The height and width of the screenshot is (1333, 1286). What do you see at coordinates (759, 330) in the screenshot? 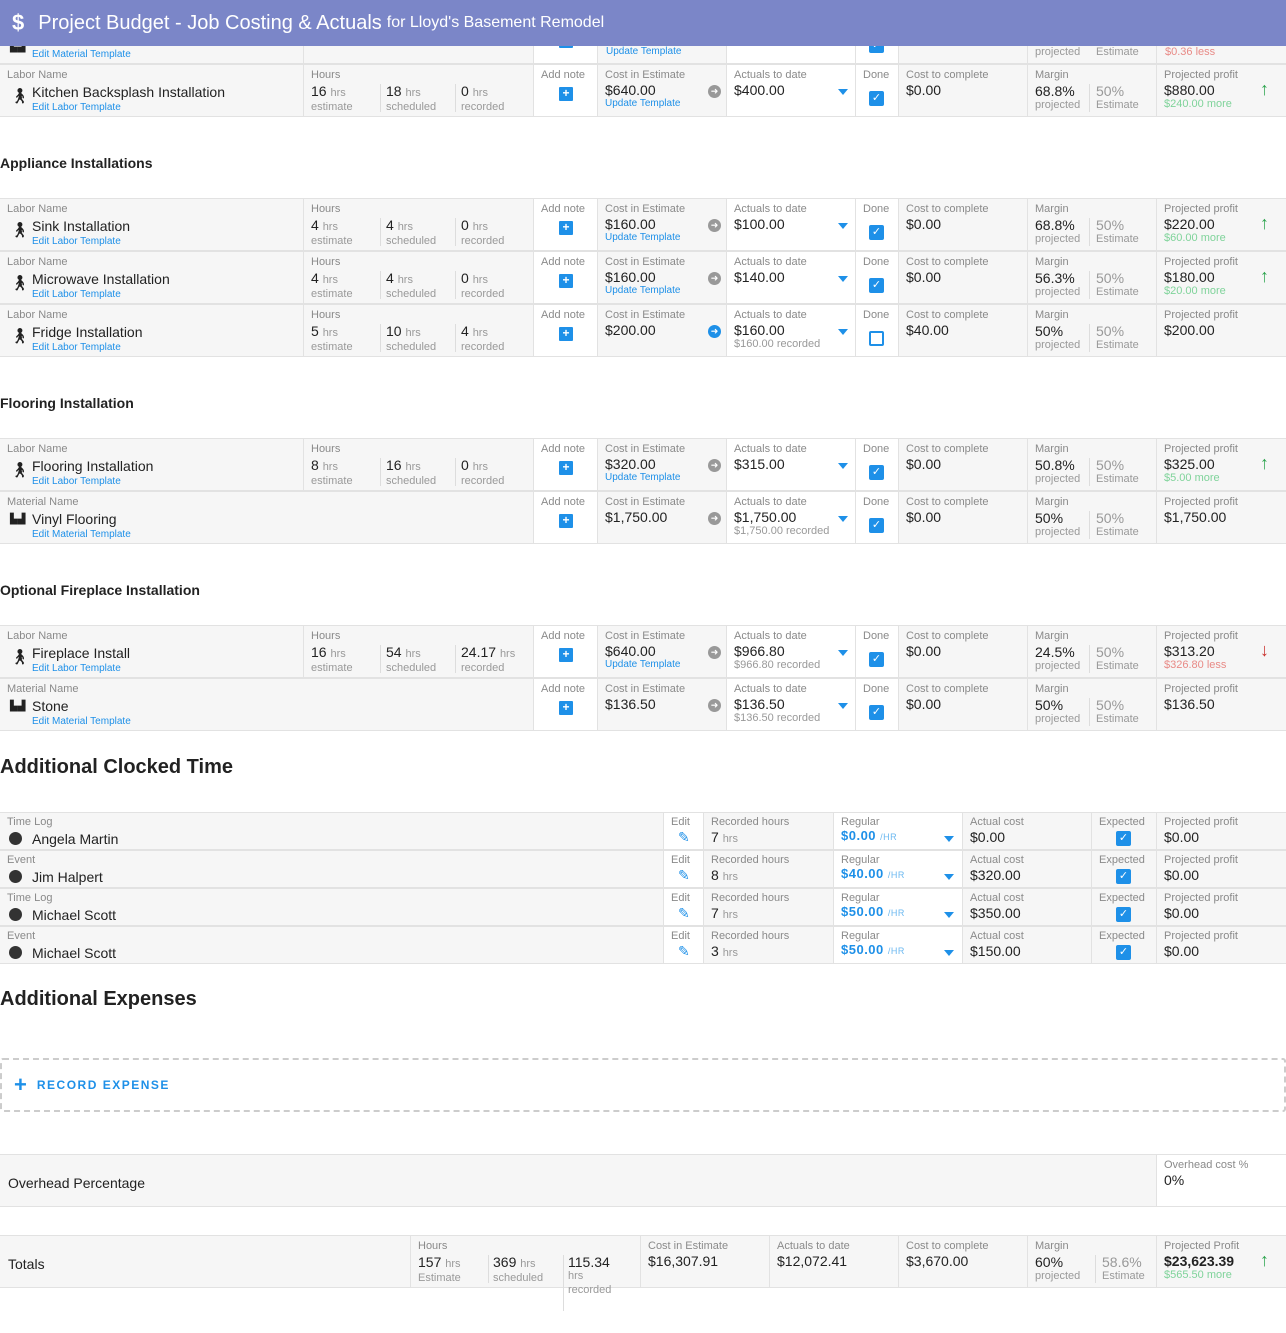
I see `actuals-value: $160.00` at bounding box center [759, 330].